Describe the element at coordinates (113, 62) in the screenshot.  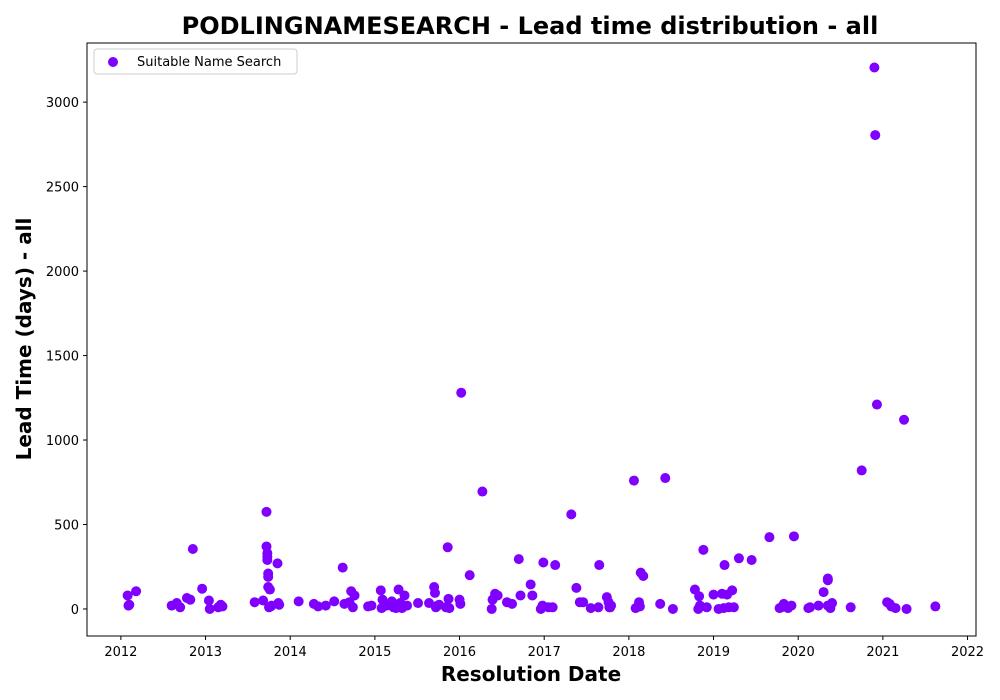
I see `legend-marker` at that location.